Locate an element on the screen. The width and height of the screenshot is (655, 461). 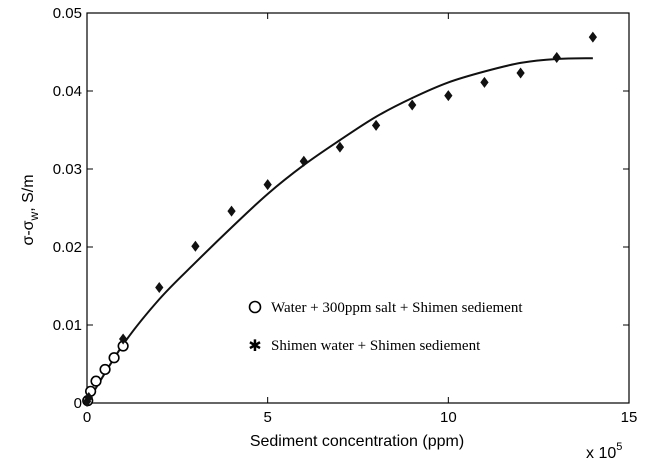
x-axis-title: Sediment concentration (ppm) is located at coordinates (357, 441).